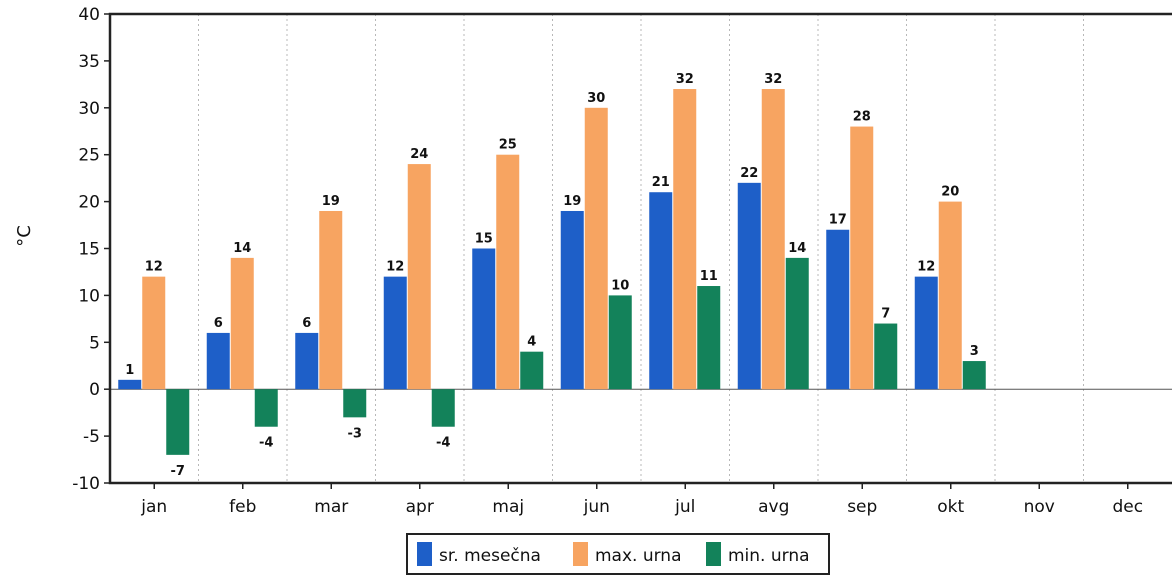 Image resolution: width=1172 pixels, height=575 pixels. What do you see at coordinates (508, 507) in the screenshot?
I see `x-tick-label: maj` at bounding box center [508, 507].